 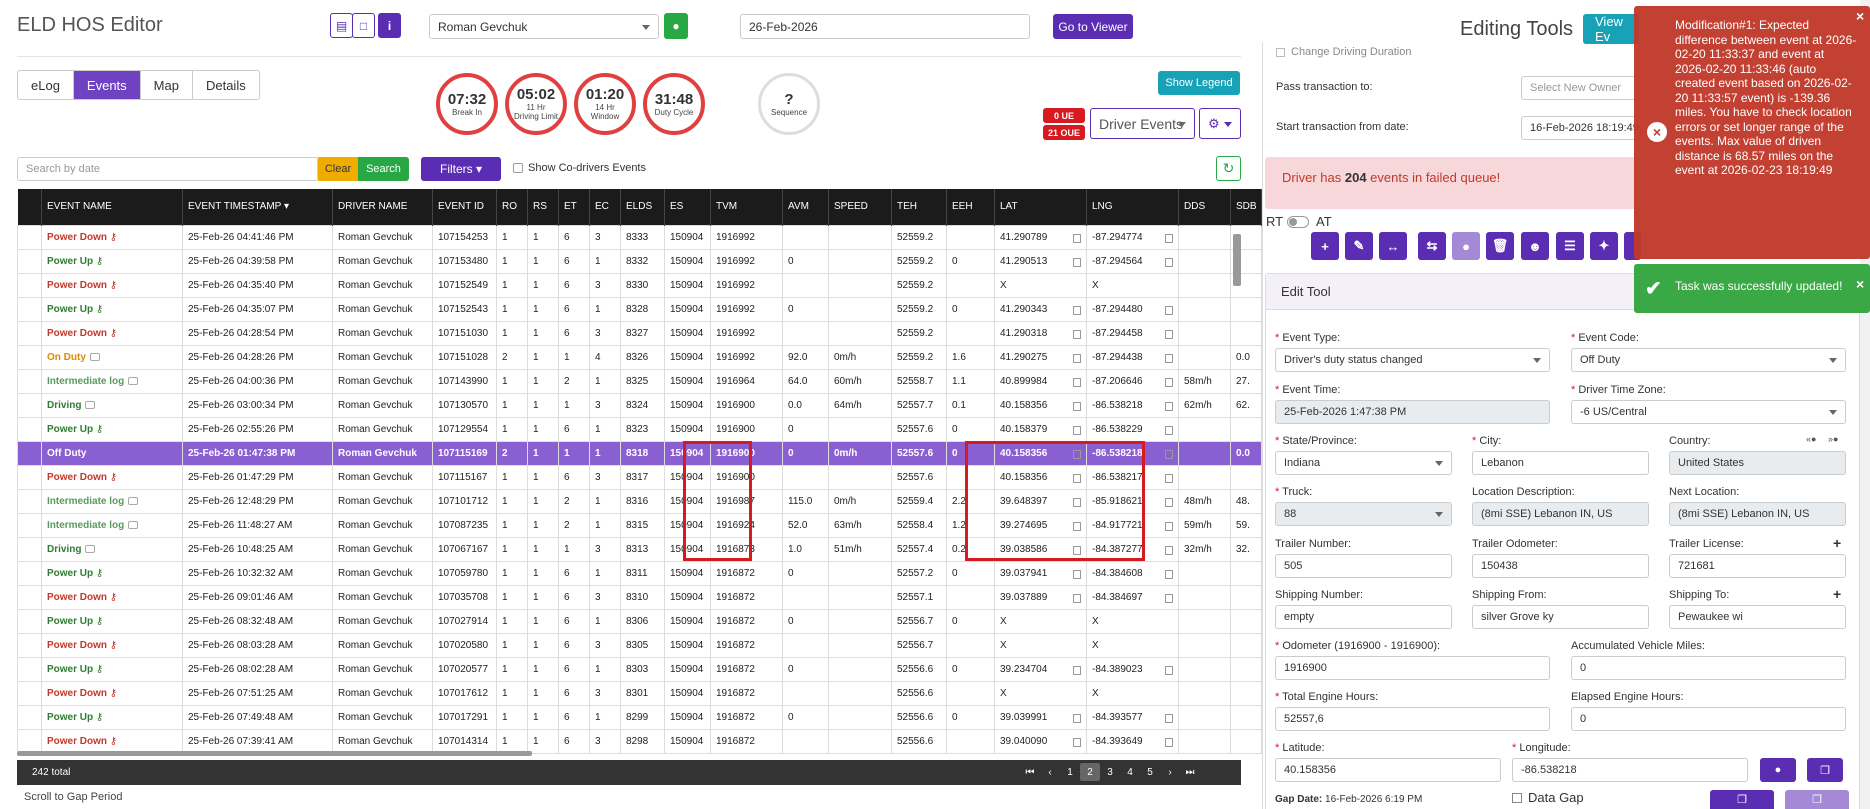 What do you see at coordinates (1363, 617) in the screenshot?
I see `shipping-number-input: empty` at bounding box center [1363, 617].